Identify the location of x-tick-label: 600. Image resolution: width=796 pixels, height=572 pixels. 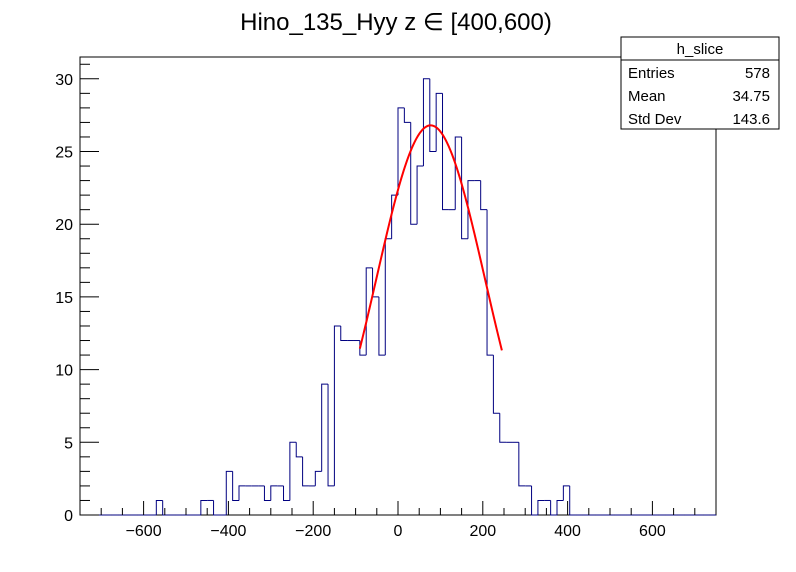
(652, 531).